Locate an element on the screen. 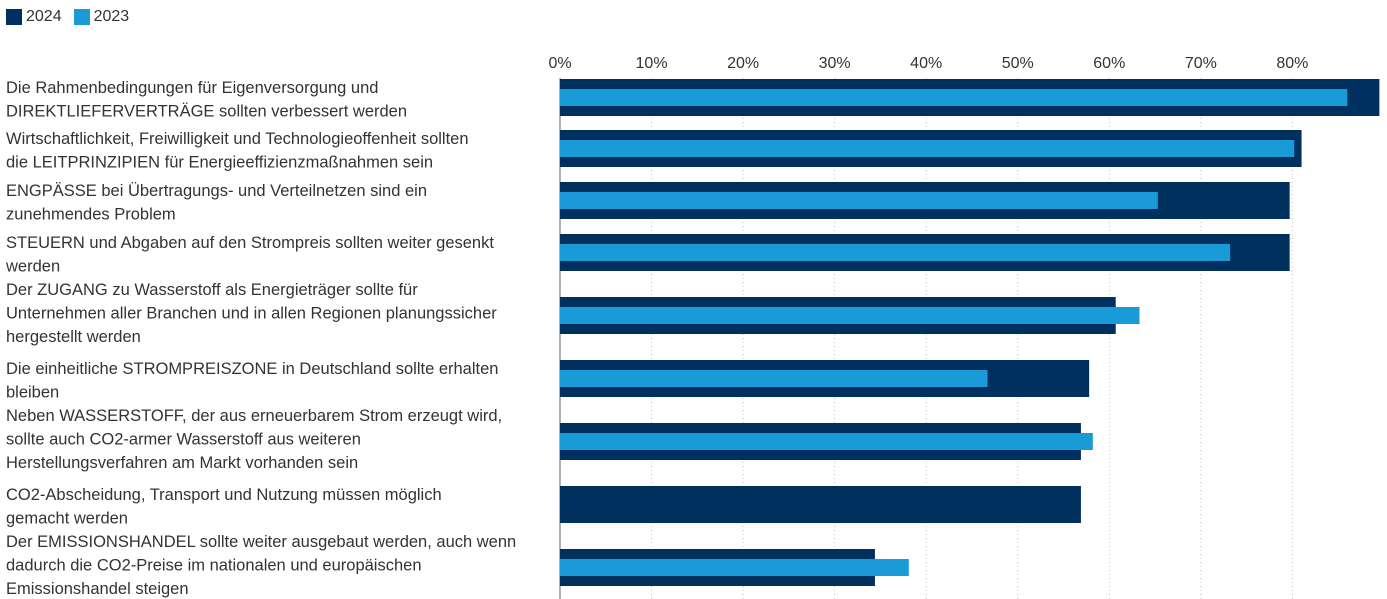  category-label: bleiben is located at coordinates (32, 393).